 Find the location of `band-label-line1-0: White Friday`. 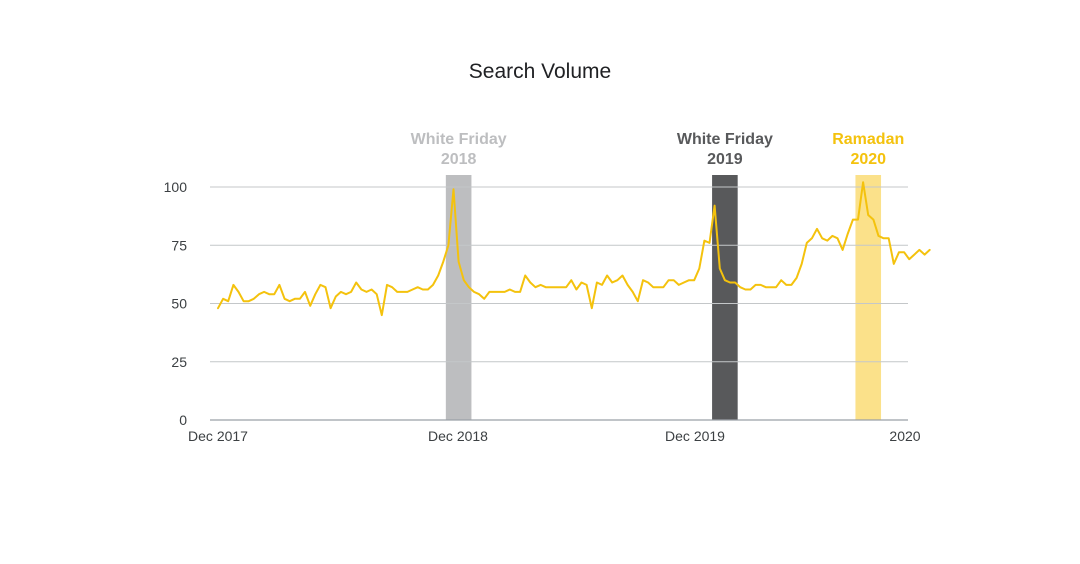

band-label-line1-0: White Friday is located at coordinates (459, 139).